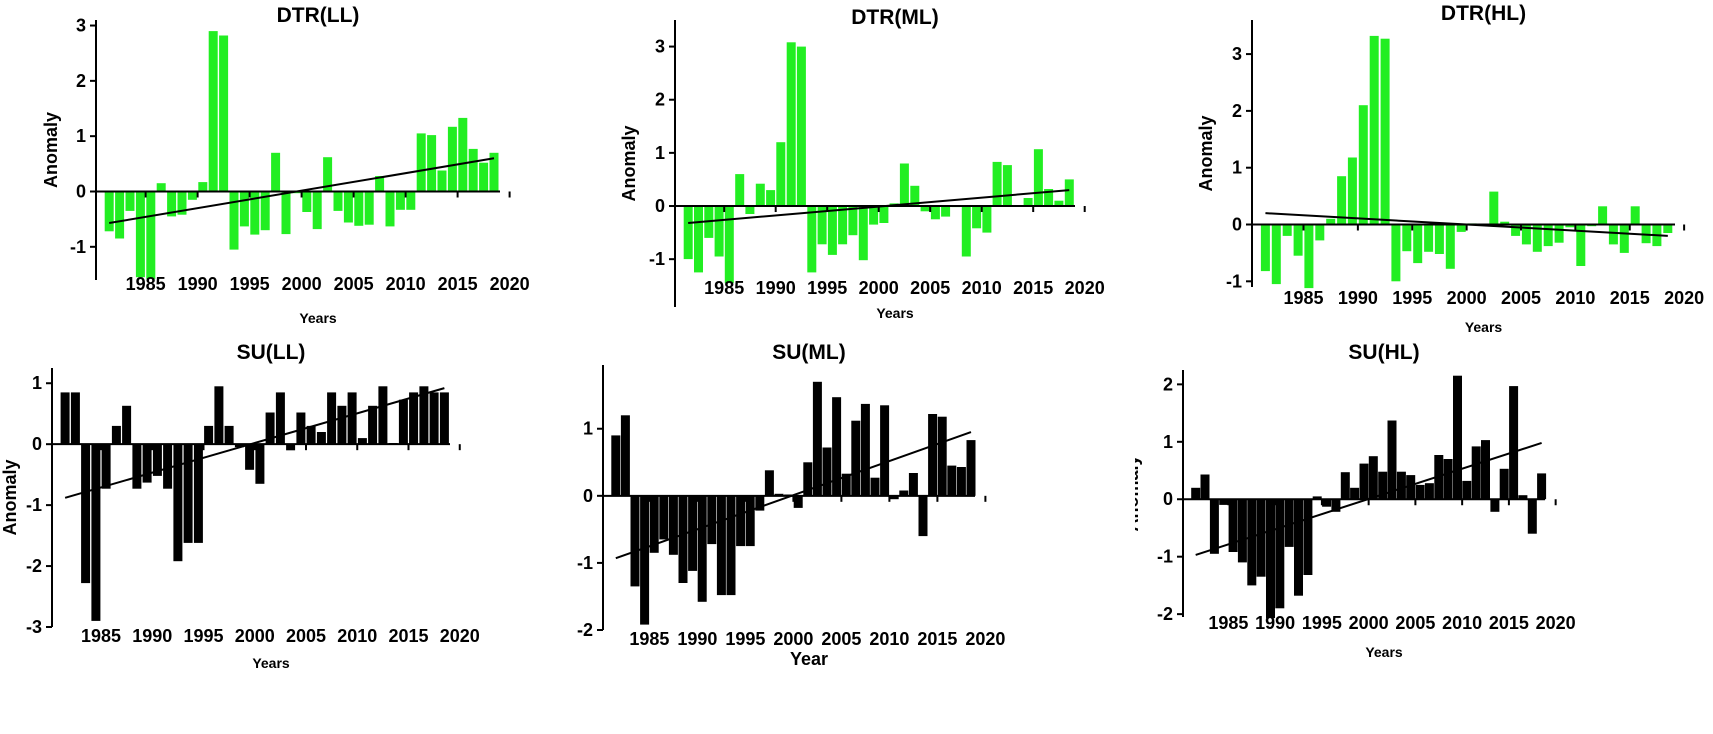  Describe the element at coordinates (865, 449) in the screenshot. I see `bar-2007` at that location.